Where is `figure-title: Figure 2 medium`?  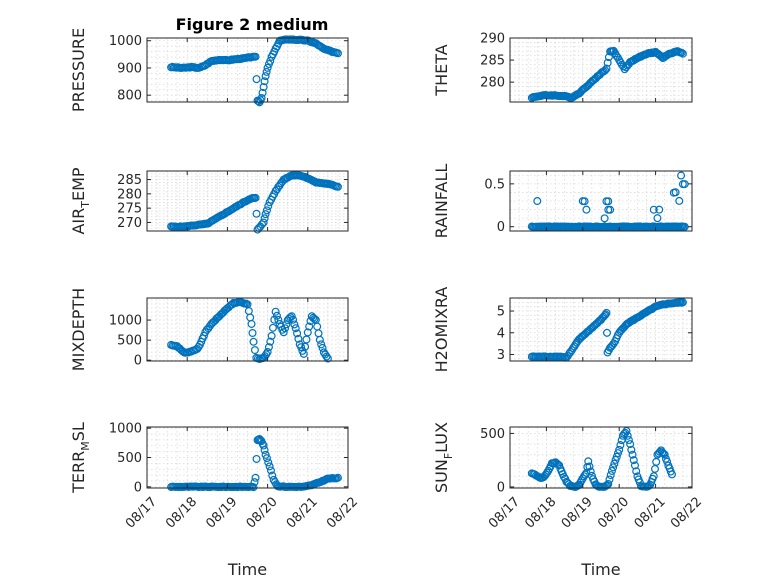
figure-title: Figure 2 medium is located at coordinates (252, 24).